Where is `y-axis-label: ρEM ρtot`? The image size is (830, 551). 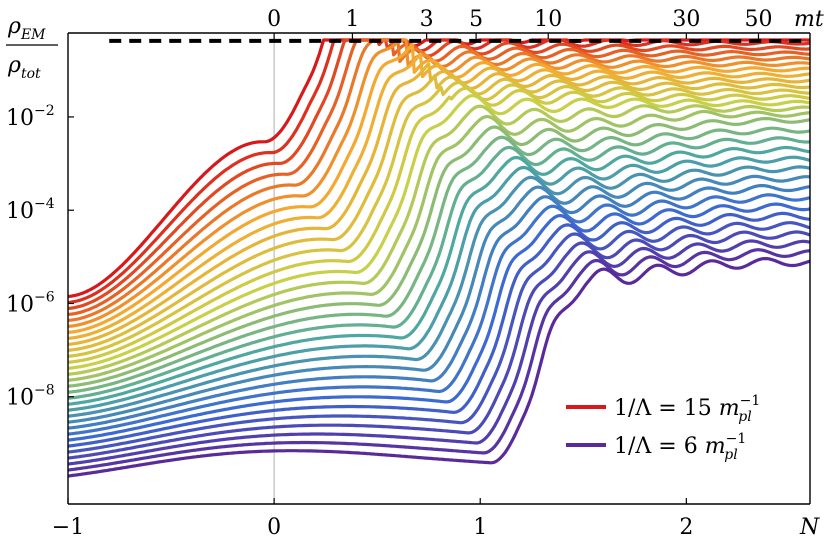 y-axis-label: ρEM ρtot is located at coordinates (32, 48).